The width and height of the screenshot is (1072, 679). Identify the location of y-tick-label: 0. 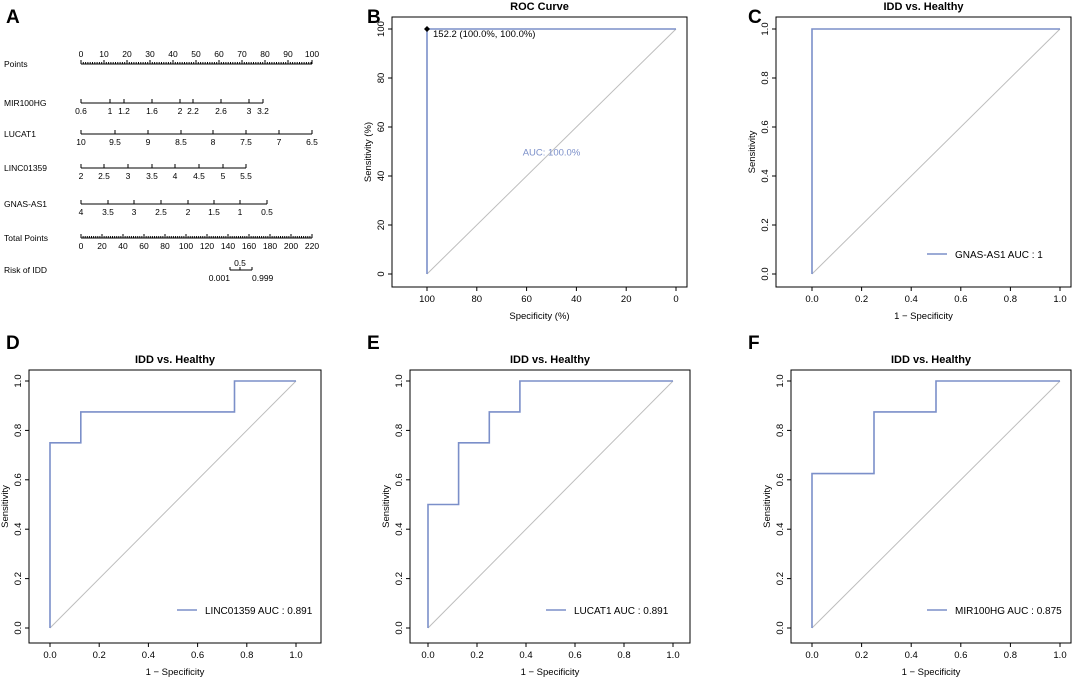
(381, 273).